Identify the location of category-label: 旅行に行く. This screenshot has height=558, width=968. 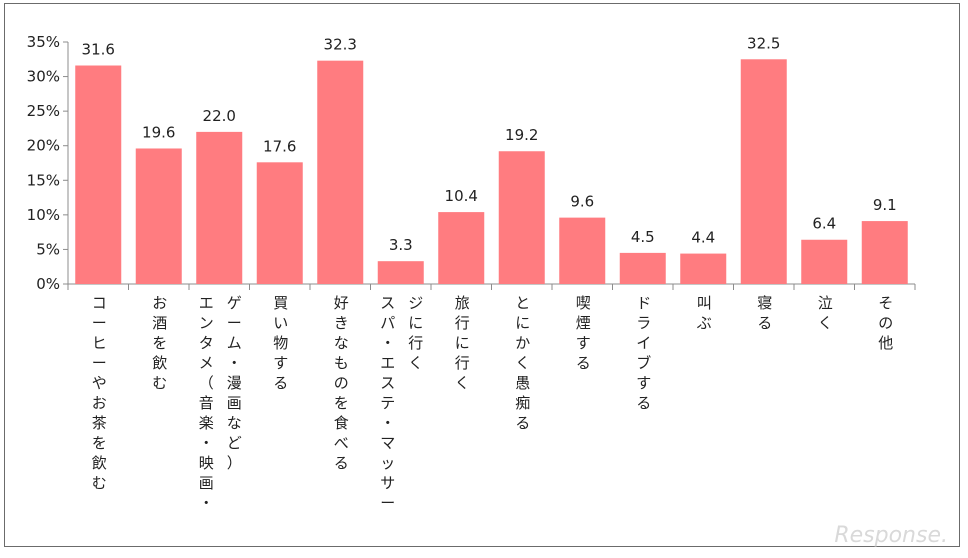
(462, 343).